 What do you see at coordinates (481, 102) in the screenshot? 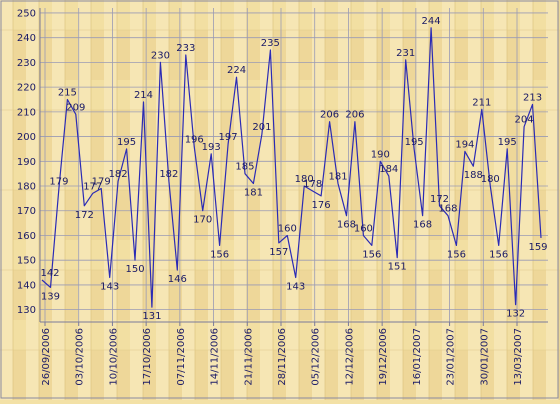
I see `data-label: 211` at bounding box center [481, 102].